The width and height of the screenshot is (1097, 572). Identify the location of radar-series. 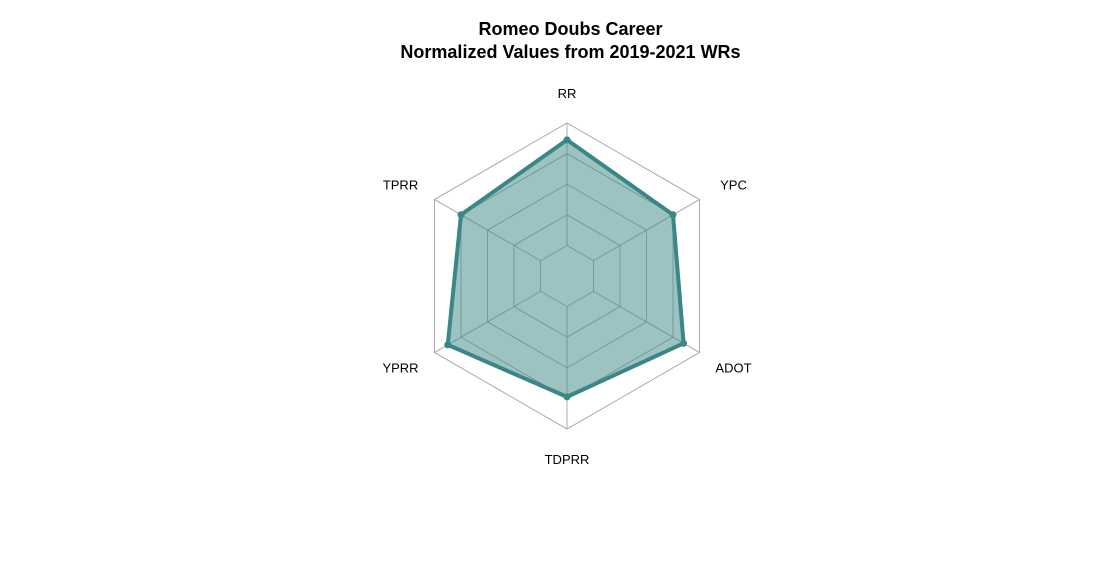
(566, 268).